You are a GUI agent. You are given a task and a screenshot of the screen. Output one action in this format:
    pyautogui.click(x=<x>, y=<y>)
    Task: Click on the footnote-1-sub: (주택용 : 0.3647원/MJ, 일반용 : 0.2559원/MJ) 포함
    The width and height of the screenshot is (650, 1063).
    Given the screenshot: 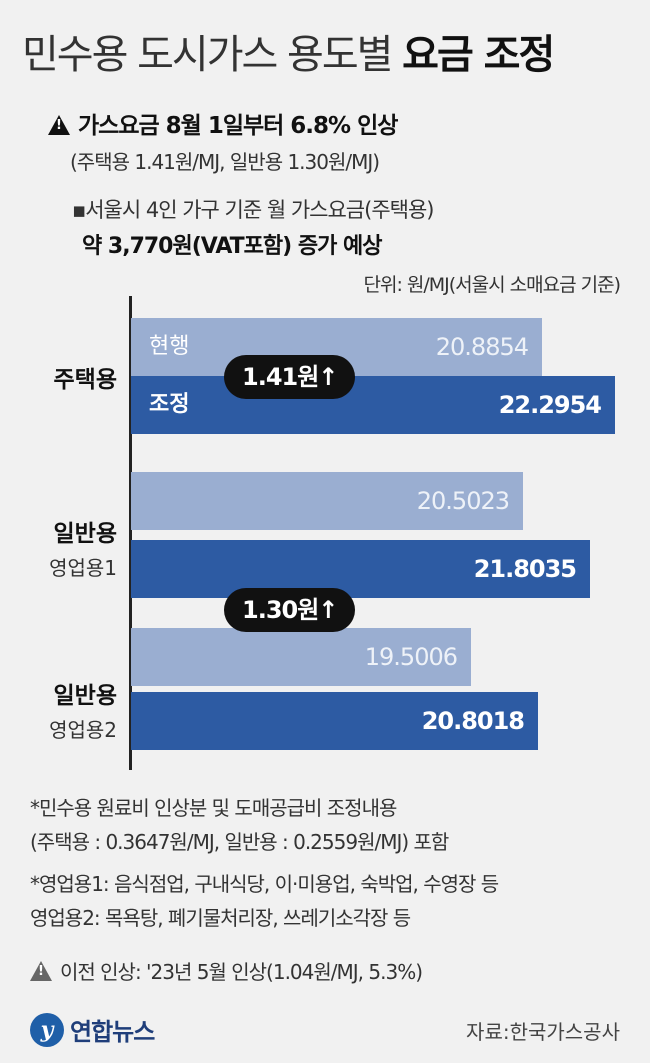 What is the action you would take?
    pyautogui.click(x=239, y=842)
    